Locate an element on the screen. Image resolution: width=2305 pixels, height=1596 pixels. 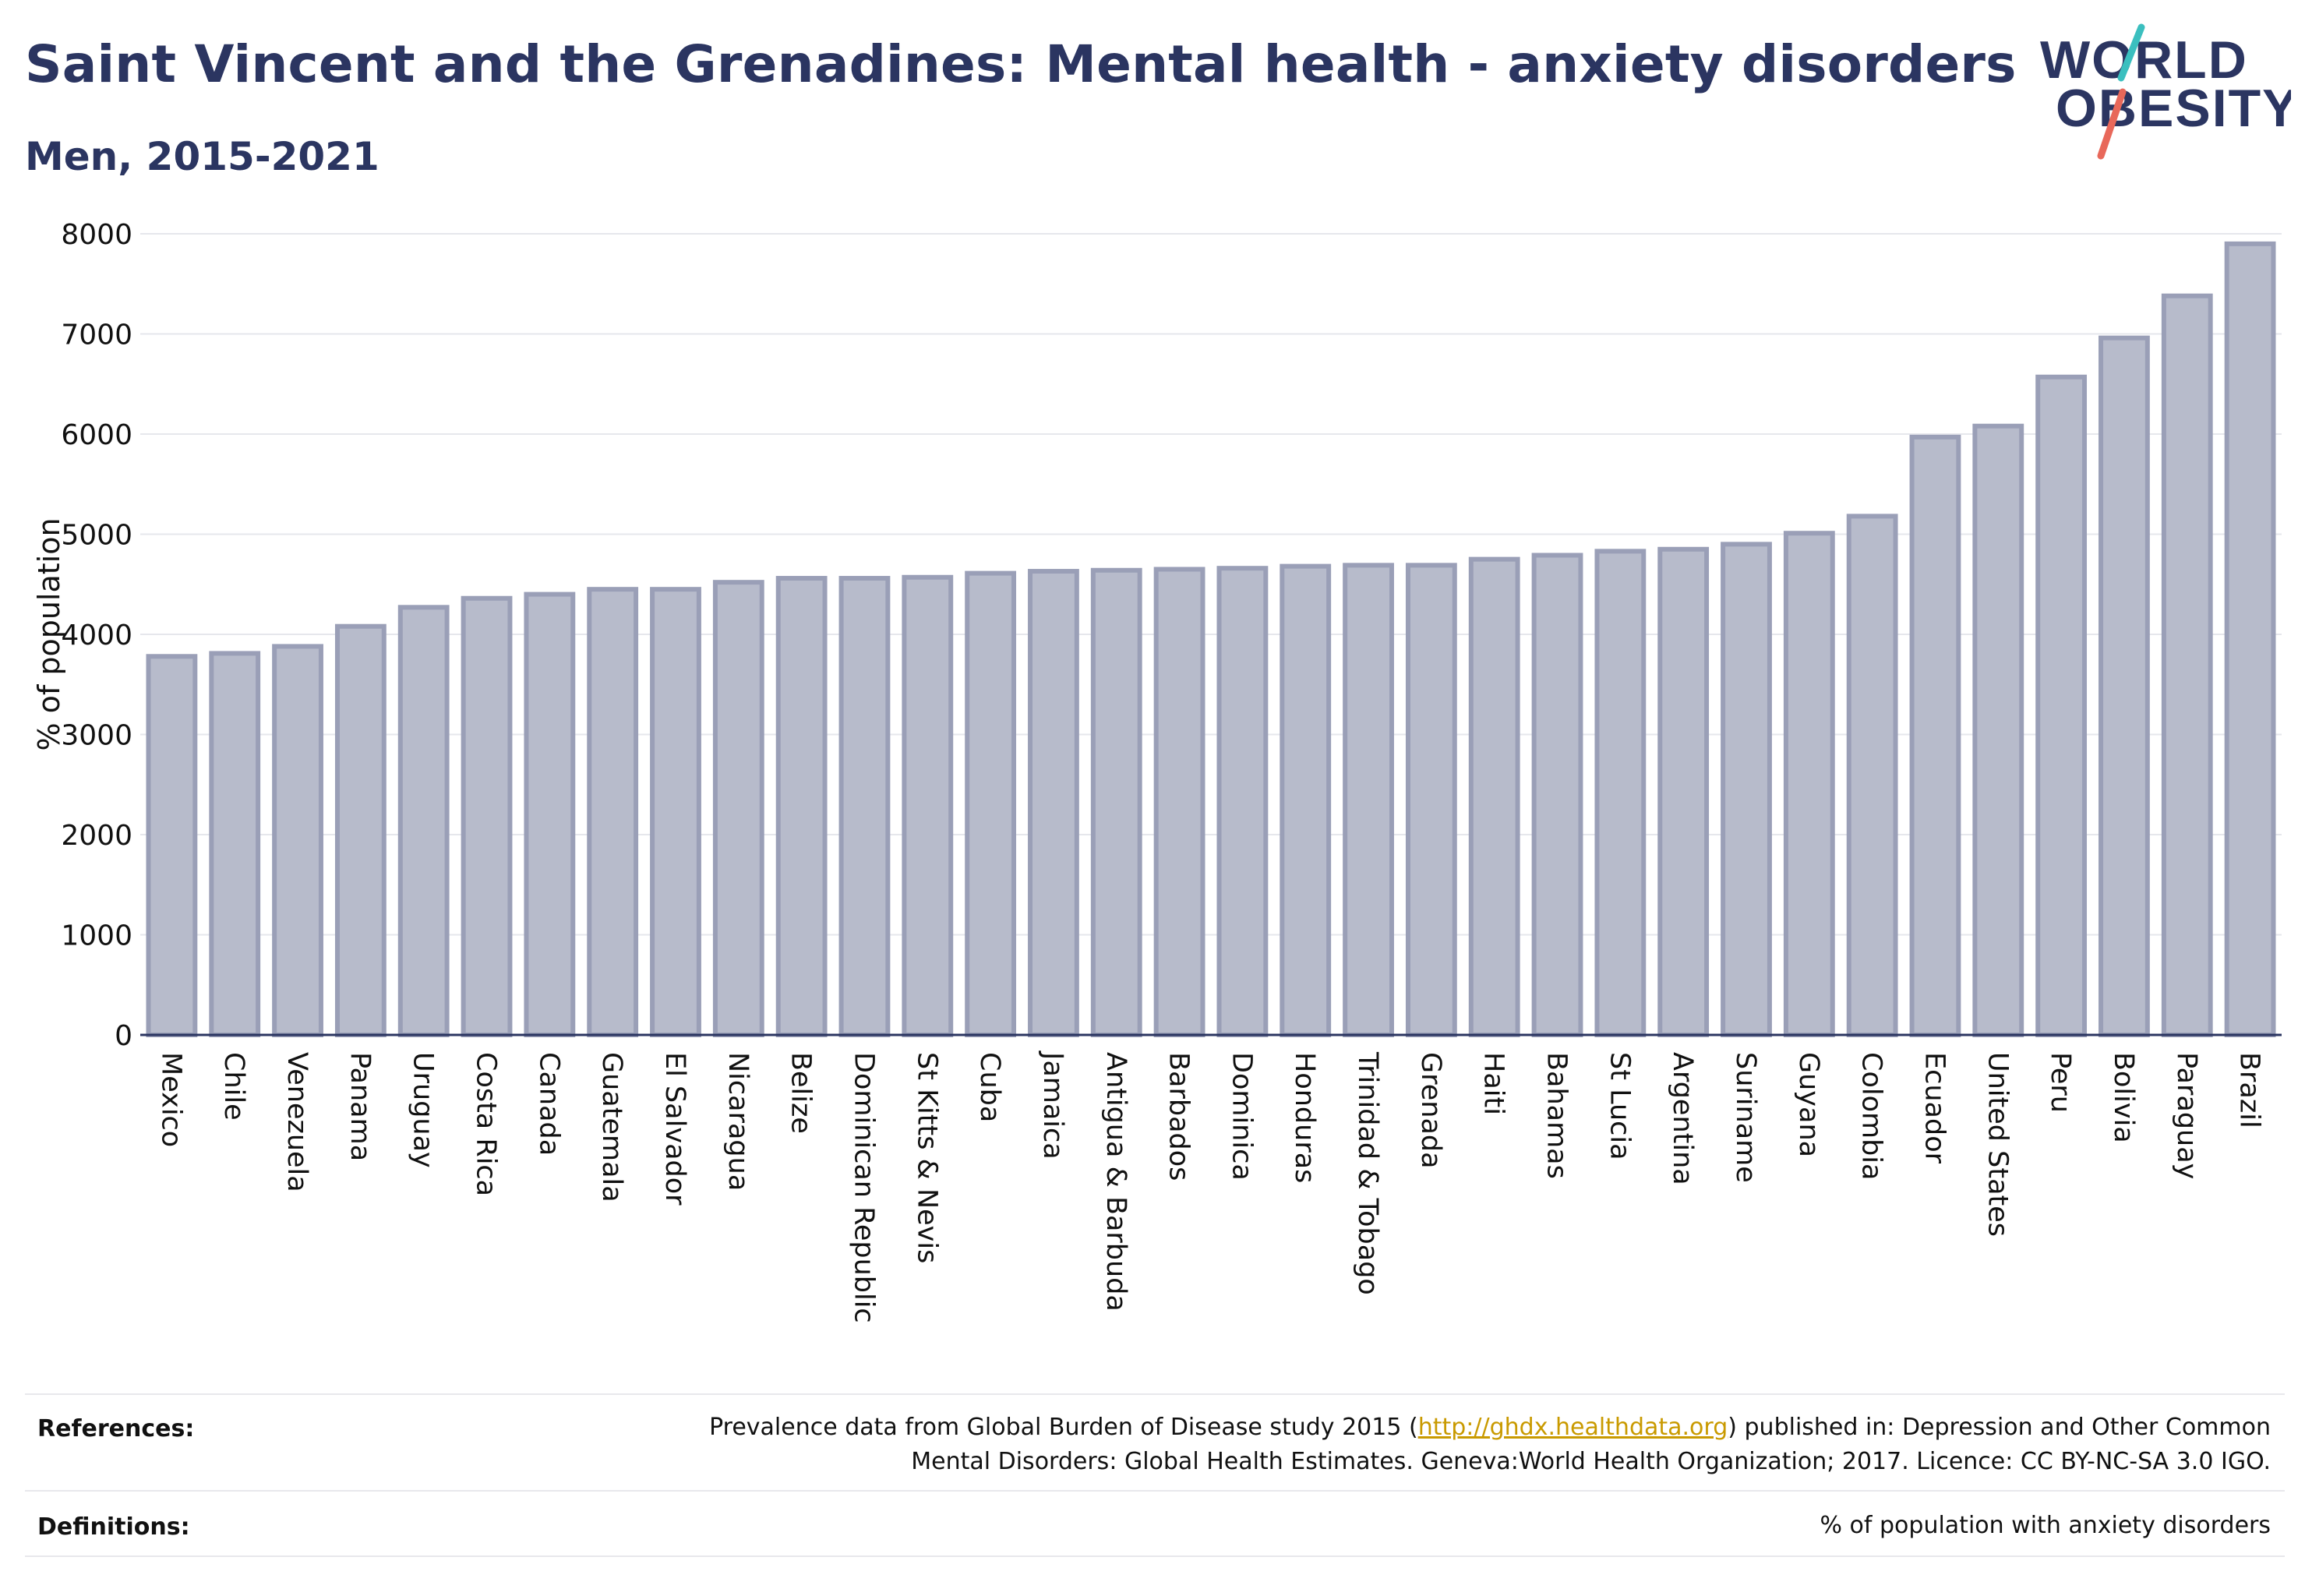
x-tick-label: United States is located at coordinates (1997, 1144).